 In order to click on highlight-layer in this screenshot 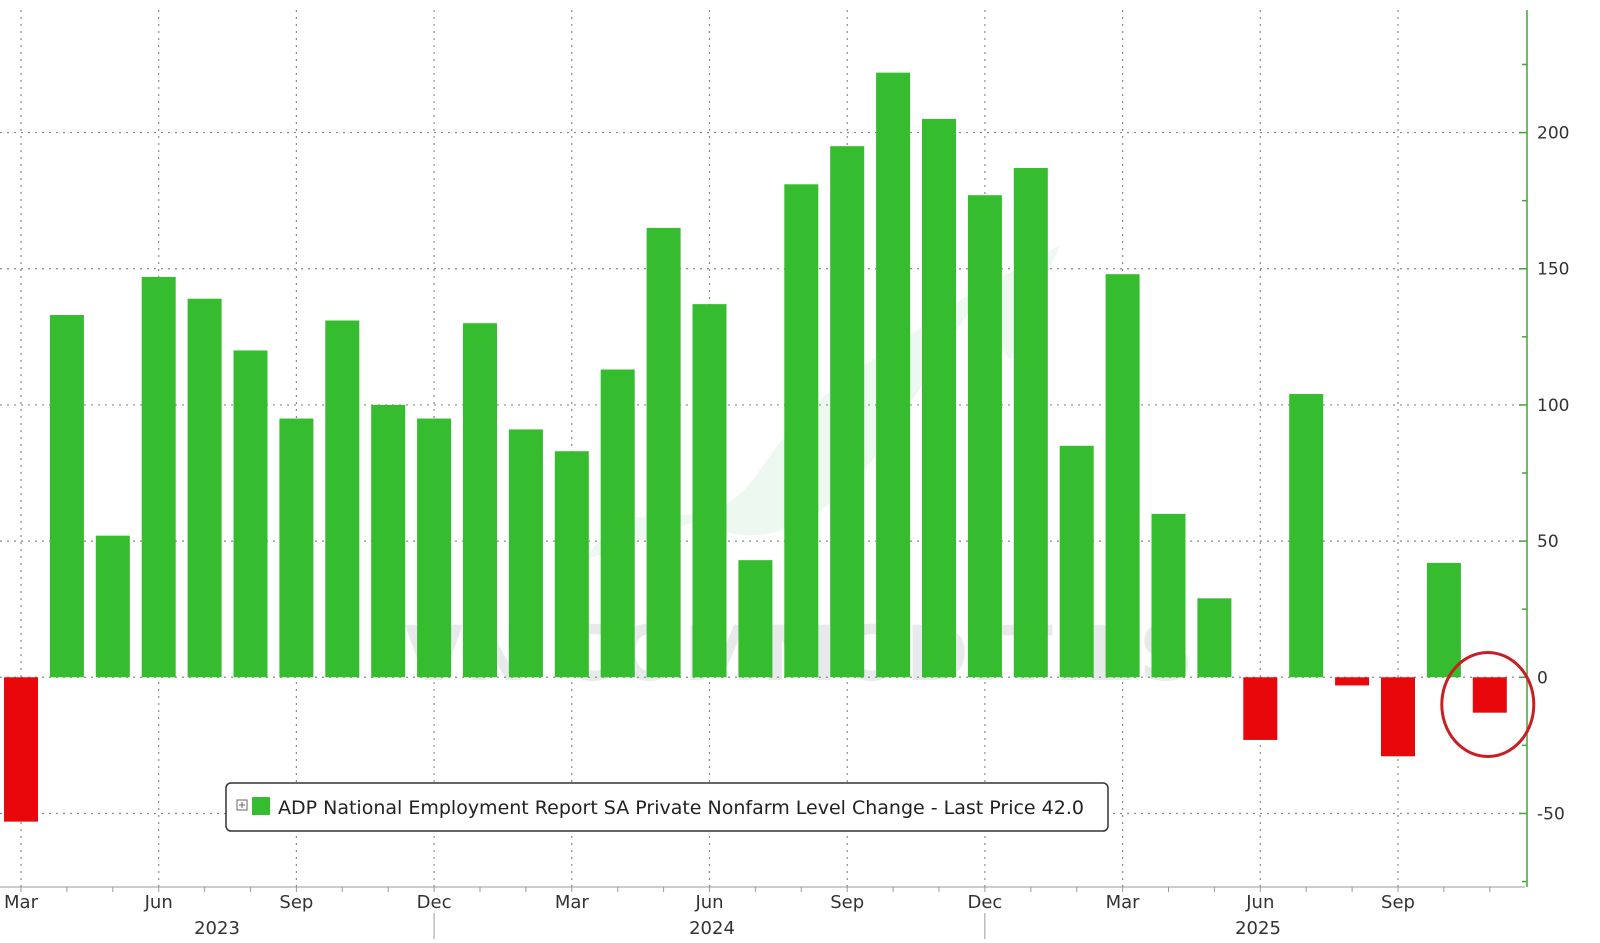, I will do `click(1488, 705)`.